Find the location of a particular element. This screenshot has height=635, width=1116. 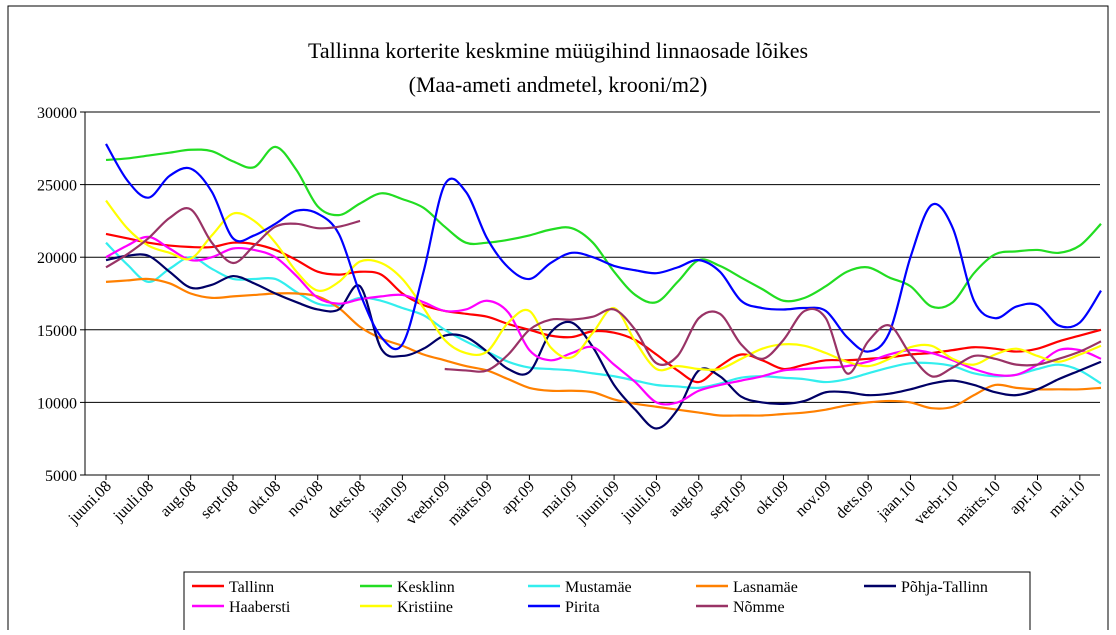

y-tick-label: 30000 is located at coordinates (57, 113).